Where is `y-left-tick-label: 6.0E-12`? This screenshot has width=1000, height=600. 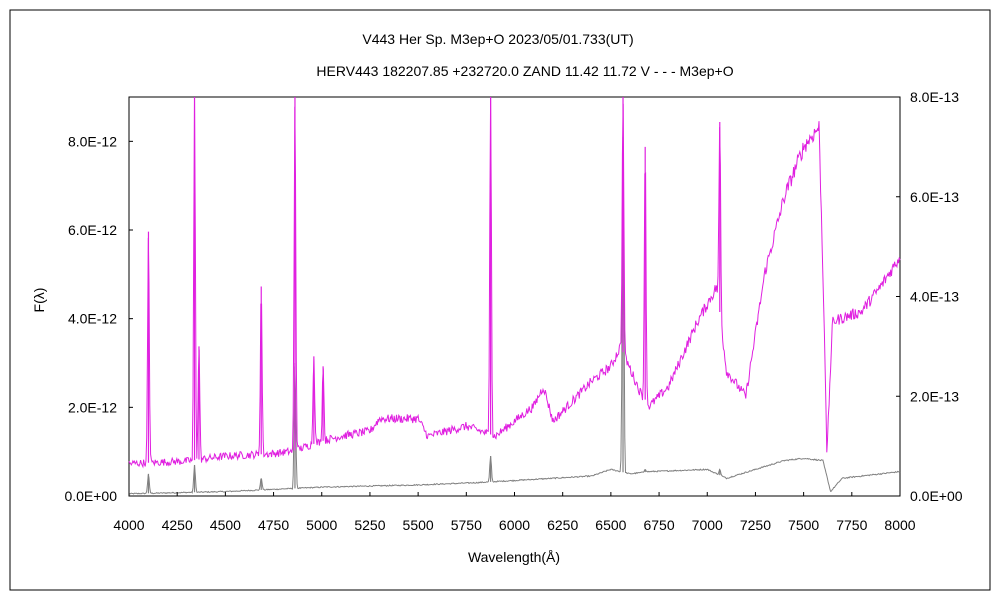 y-left-tick-label: 6.0E-12 is located at coordinates (92, 230).